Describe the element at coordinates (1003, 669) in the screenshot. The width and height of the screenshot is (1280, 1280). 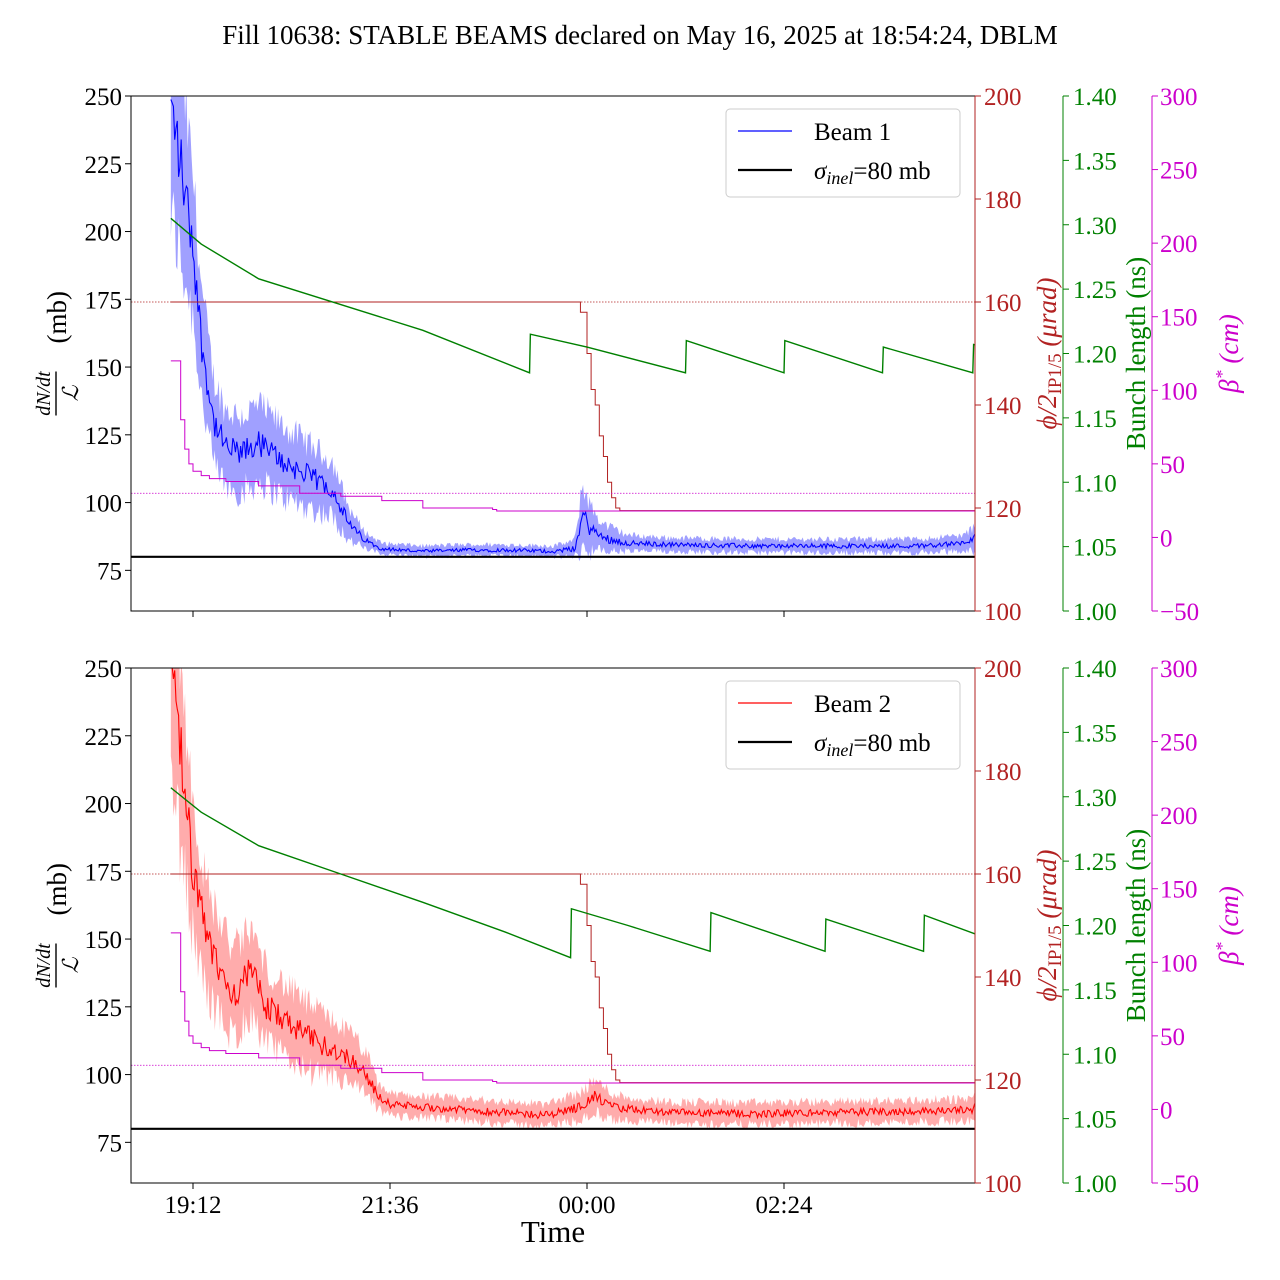
I see `crossing-tick-label: 200` at that location.